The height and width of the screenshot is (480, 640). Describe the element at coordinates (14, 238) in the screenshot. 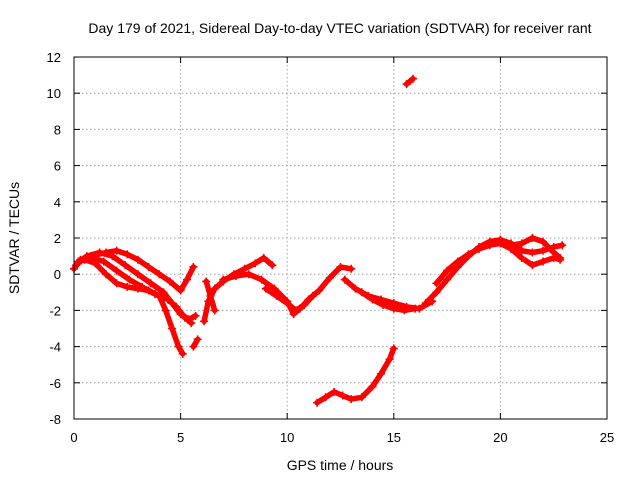

I see `y-axis-label: SDTVAR / TECUs` at that location.